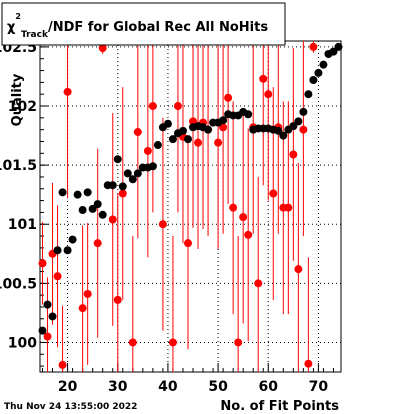  I want to click on x-axis-label: No. of Fit Points, so click(279, 406).